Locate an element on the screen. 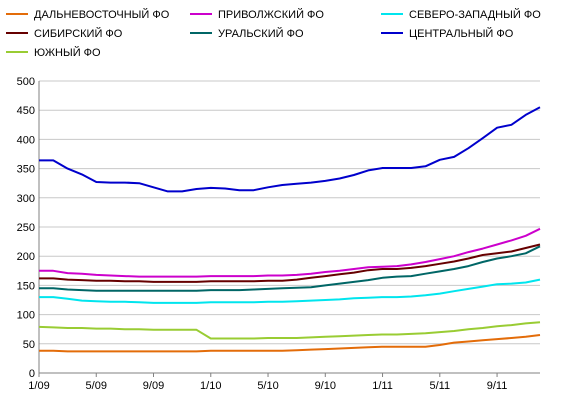 The width and height of the screenshot is (564, 407). legend-item: ЦЕНТРАЛЬНЫЙ ФО is located at coordinates (447, 33).